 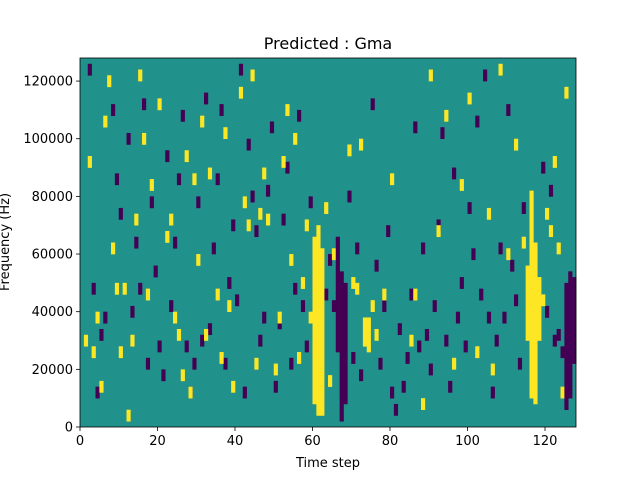 What do you see at coordinates (48, 82) in the screenshot?
I see `y-tick-label: 120000` at bounding box center [48, 82].